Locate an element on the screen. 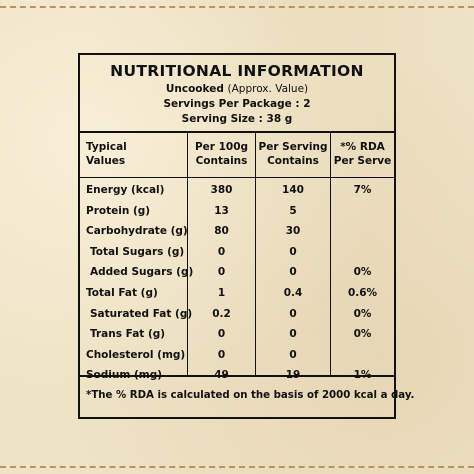  row-per100g: 13 is located at coordinates (221, 211).